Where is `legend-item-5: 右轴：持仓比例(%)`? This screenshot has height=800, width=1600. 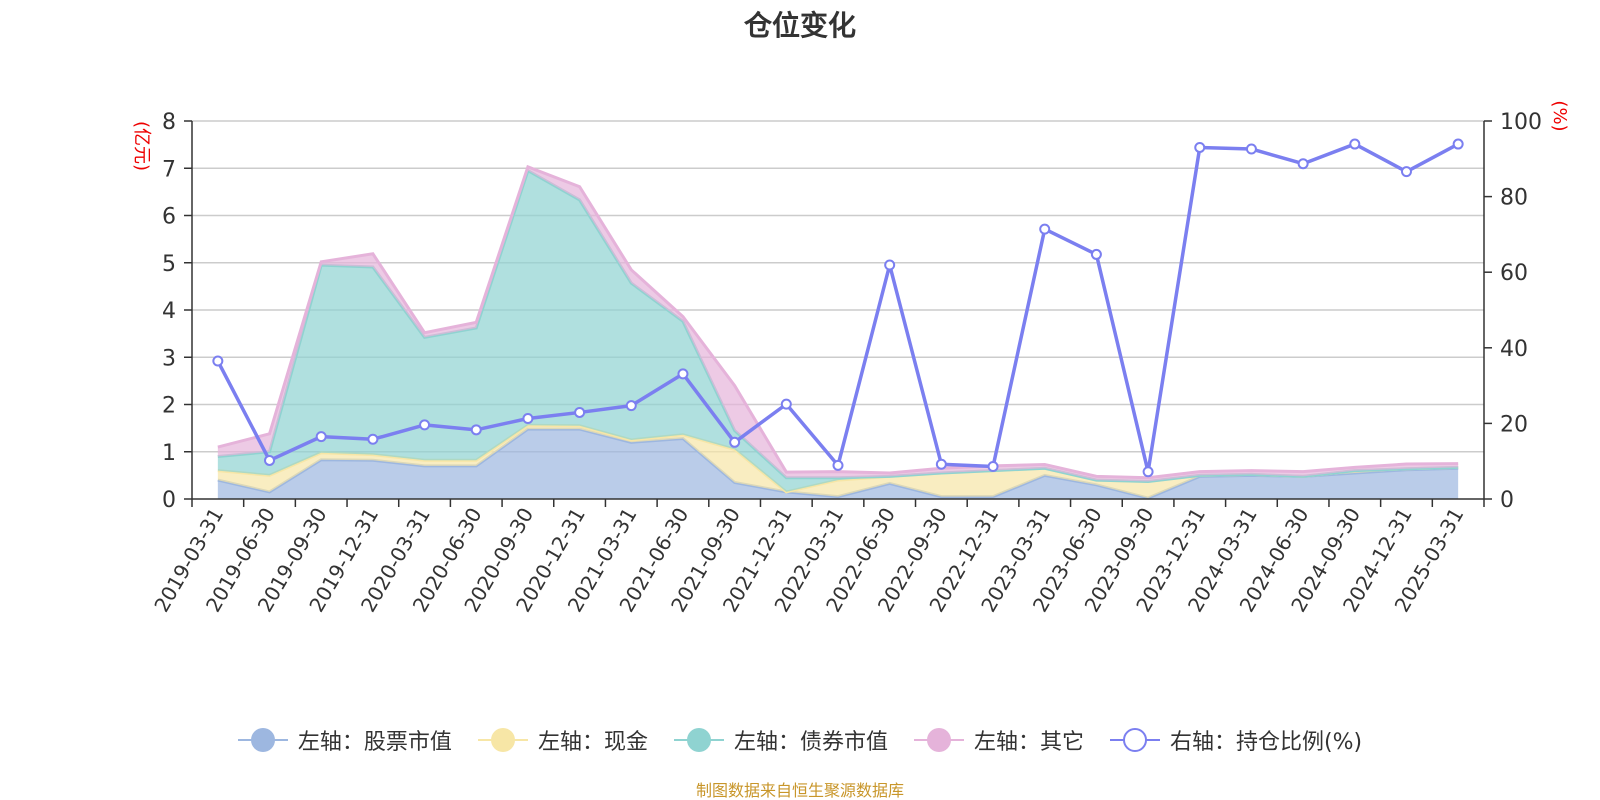
legend-item-5: 右轴：持仓比例(%) is located at coordinates (1236, 740).